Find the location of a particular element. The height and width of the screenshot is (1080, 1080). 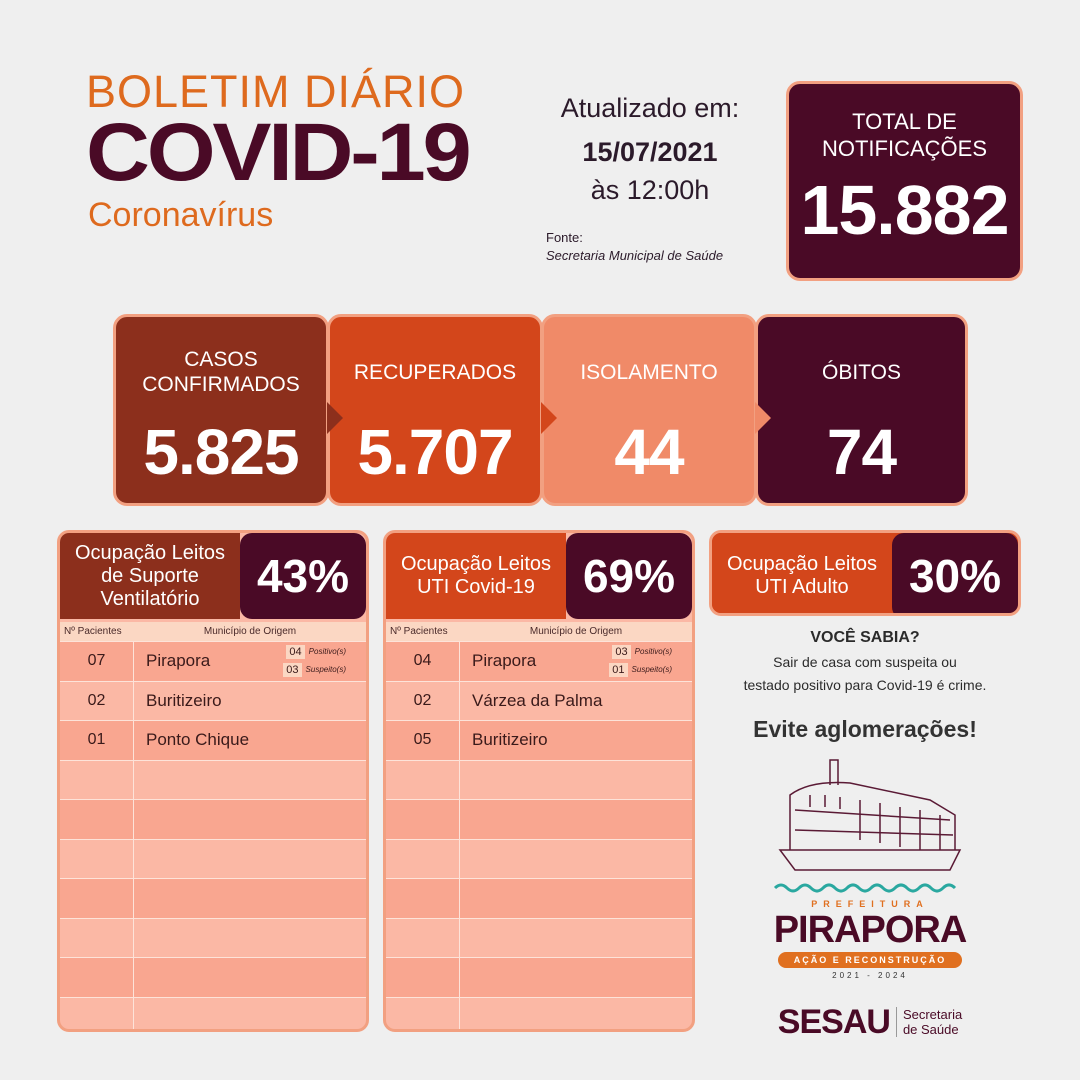

suspect-count: 03 Suspeito(s) is located at coordinates (314, 670).